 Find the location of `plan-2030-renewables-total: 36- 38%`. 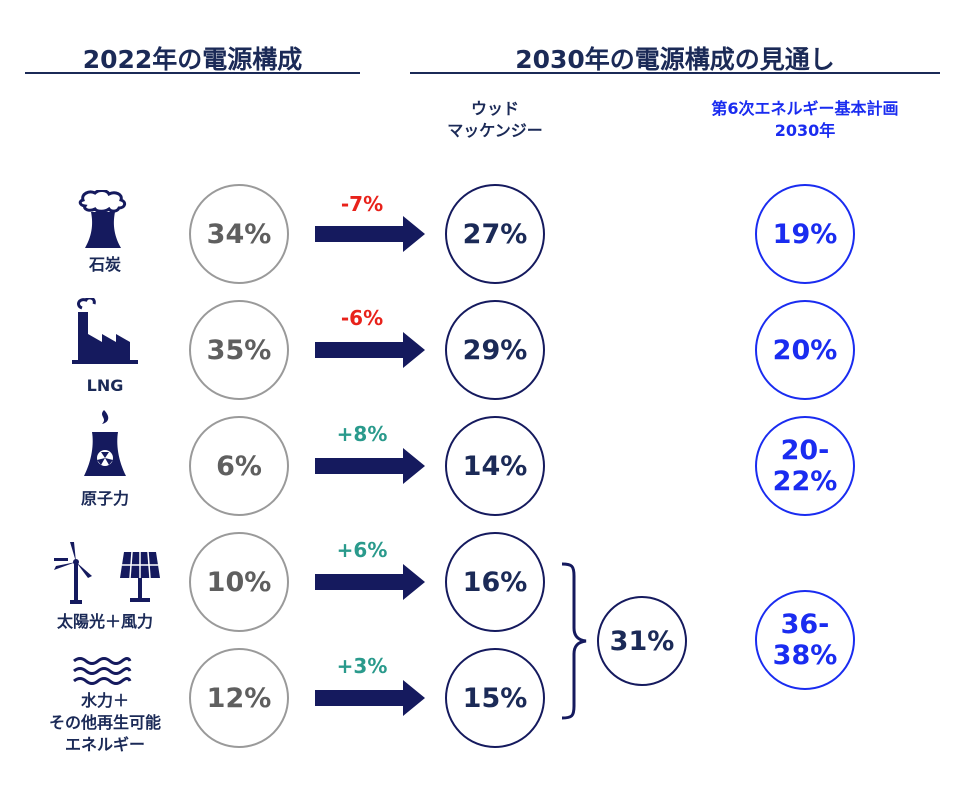

plan-2030-renewables-total: 36- 38% is located at coordinates (805, 640).